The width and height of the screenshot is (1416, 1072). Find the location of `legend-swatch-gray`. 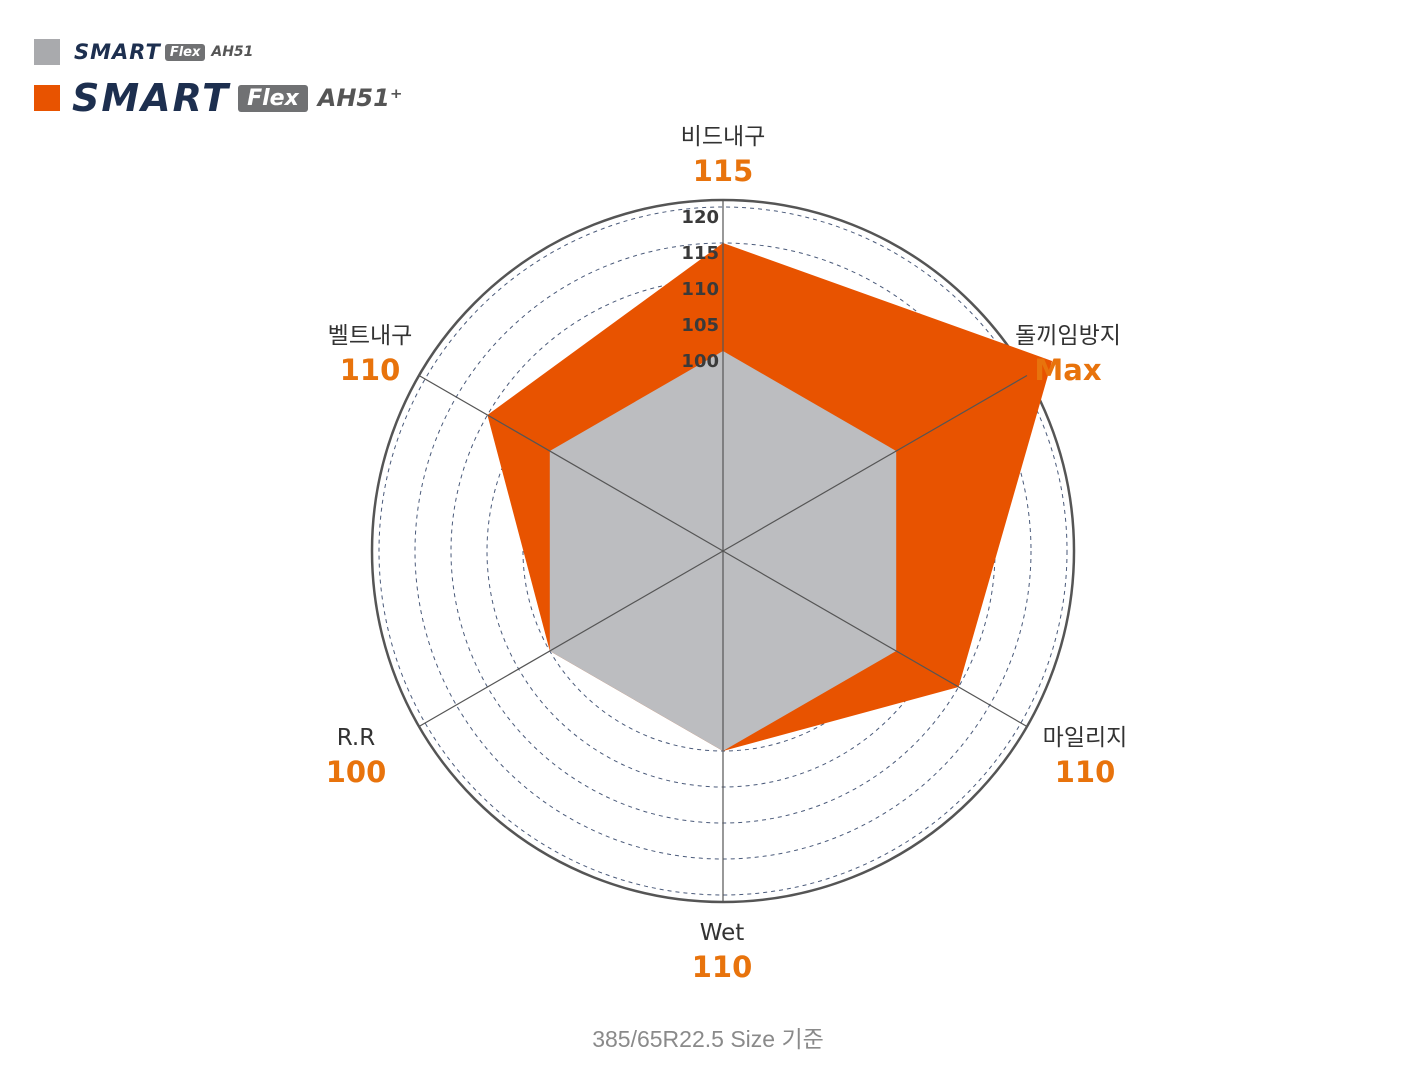

legend-swatch-gray is located at coordinates (47, 52).